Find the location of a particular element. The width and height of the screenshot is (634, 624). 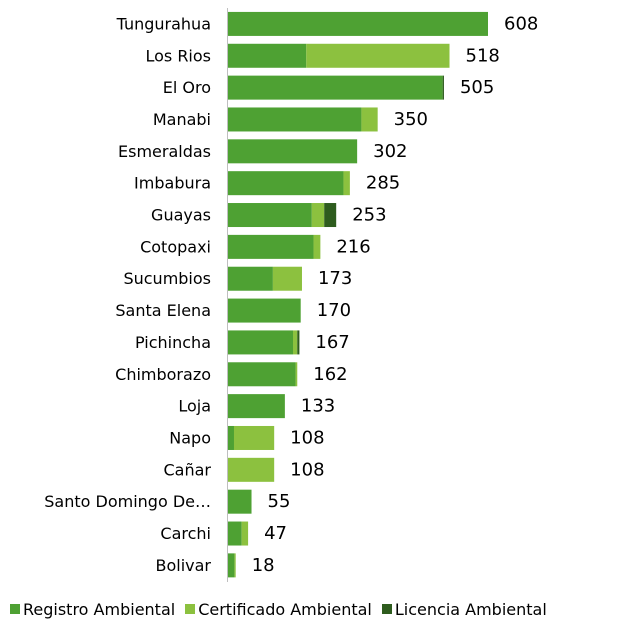

legend-item: Licencia Ambiental is located at coordinates (464, 609).